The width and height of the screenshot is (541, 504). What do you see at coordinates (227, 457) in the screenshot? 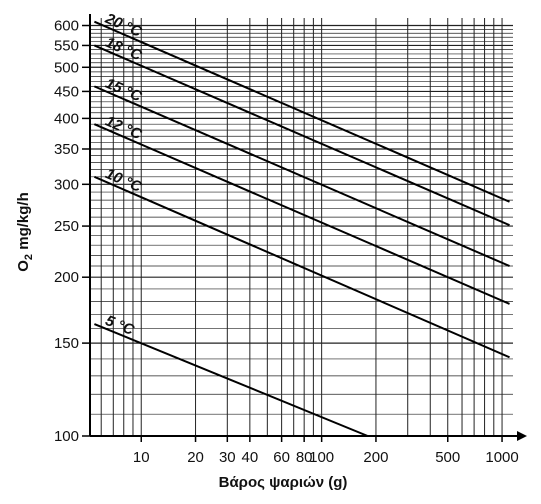
I see `x-tick-label: 30` at bounding box center [227, 457].